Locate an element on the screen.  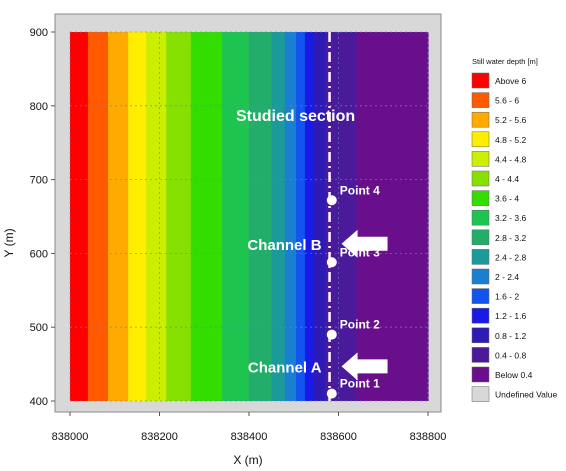
x-tick-label: 838600 is located at coordinates (338, 437).